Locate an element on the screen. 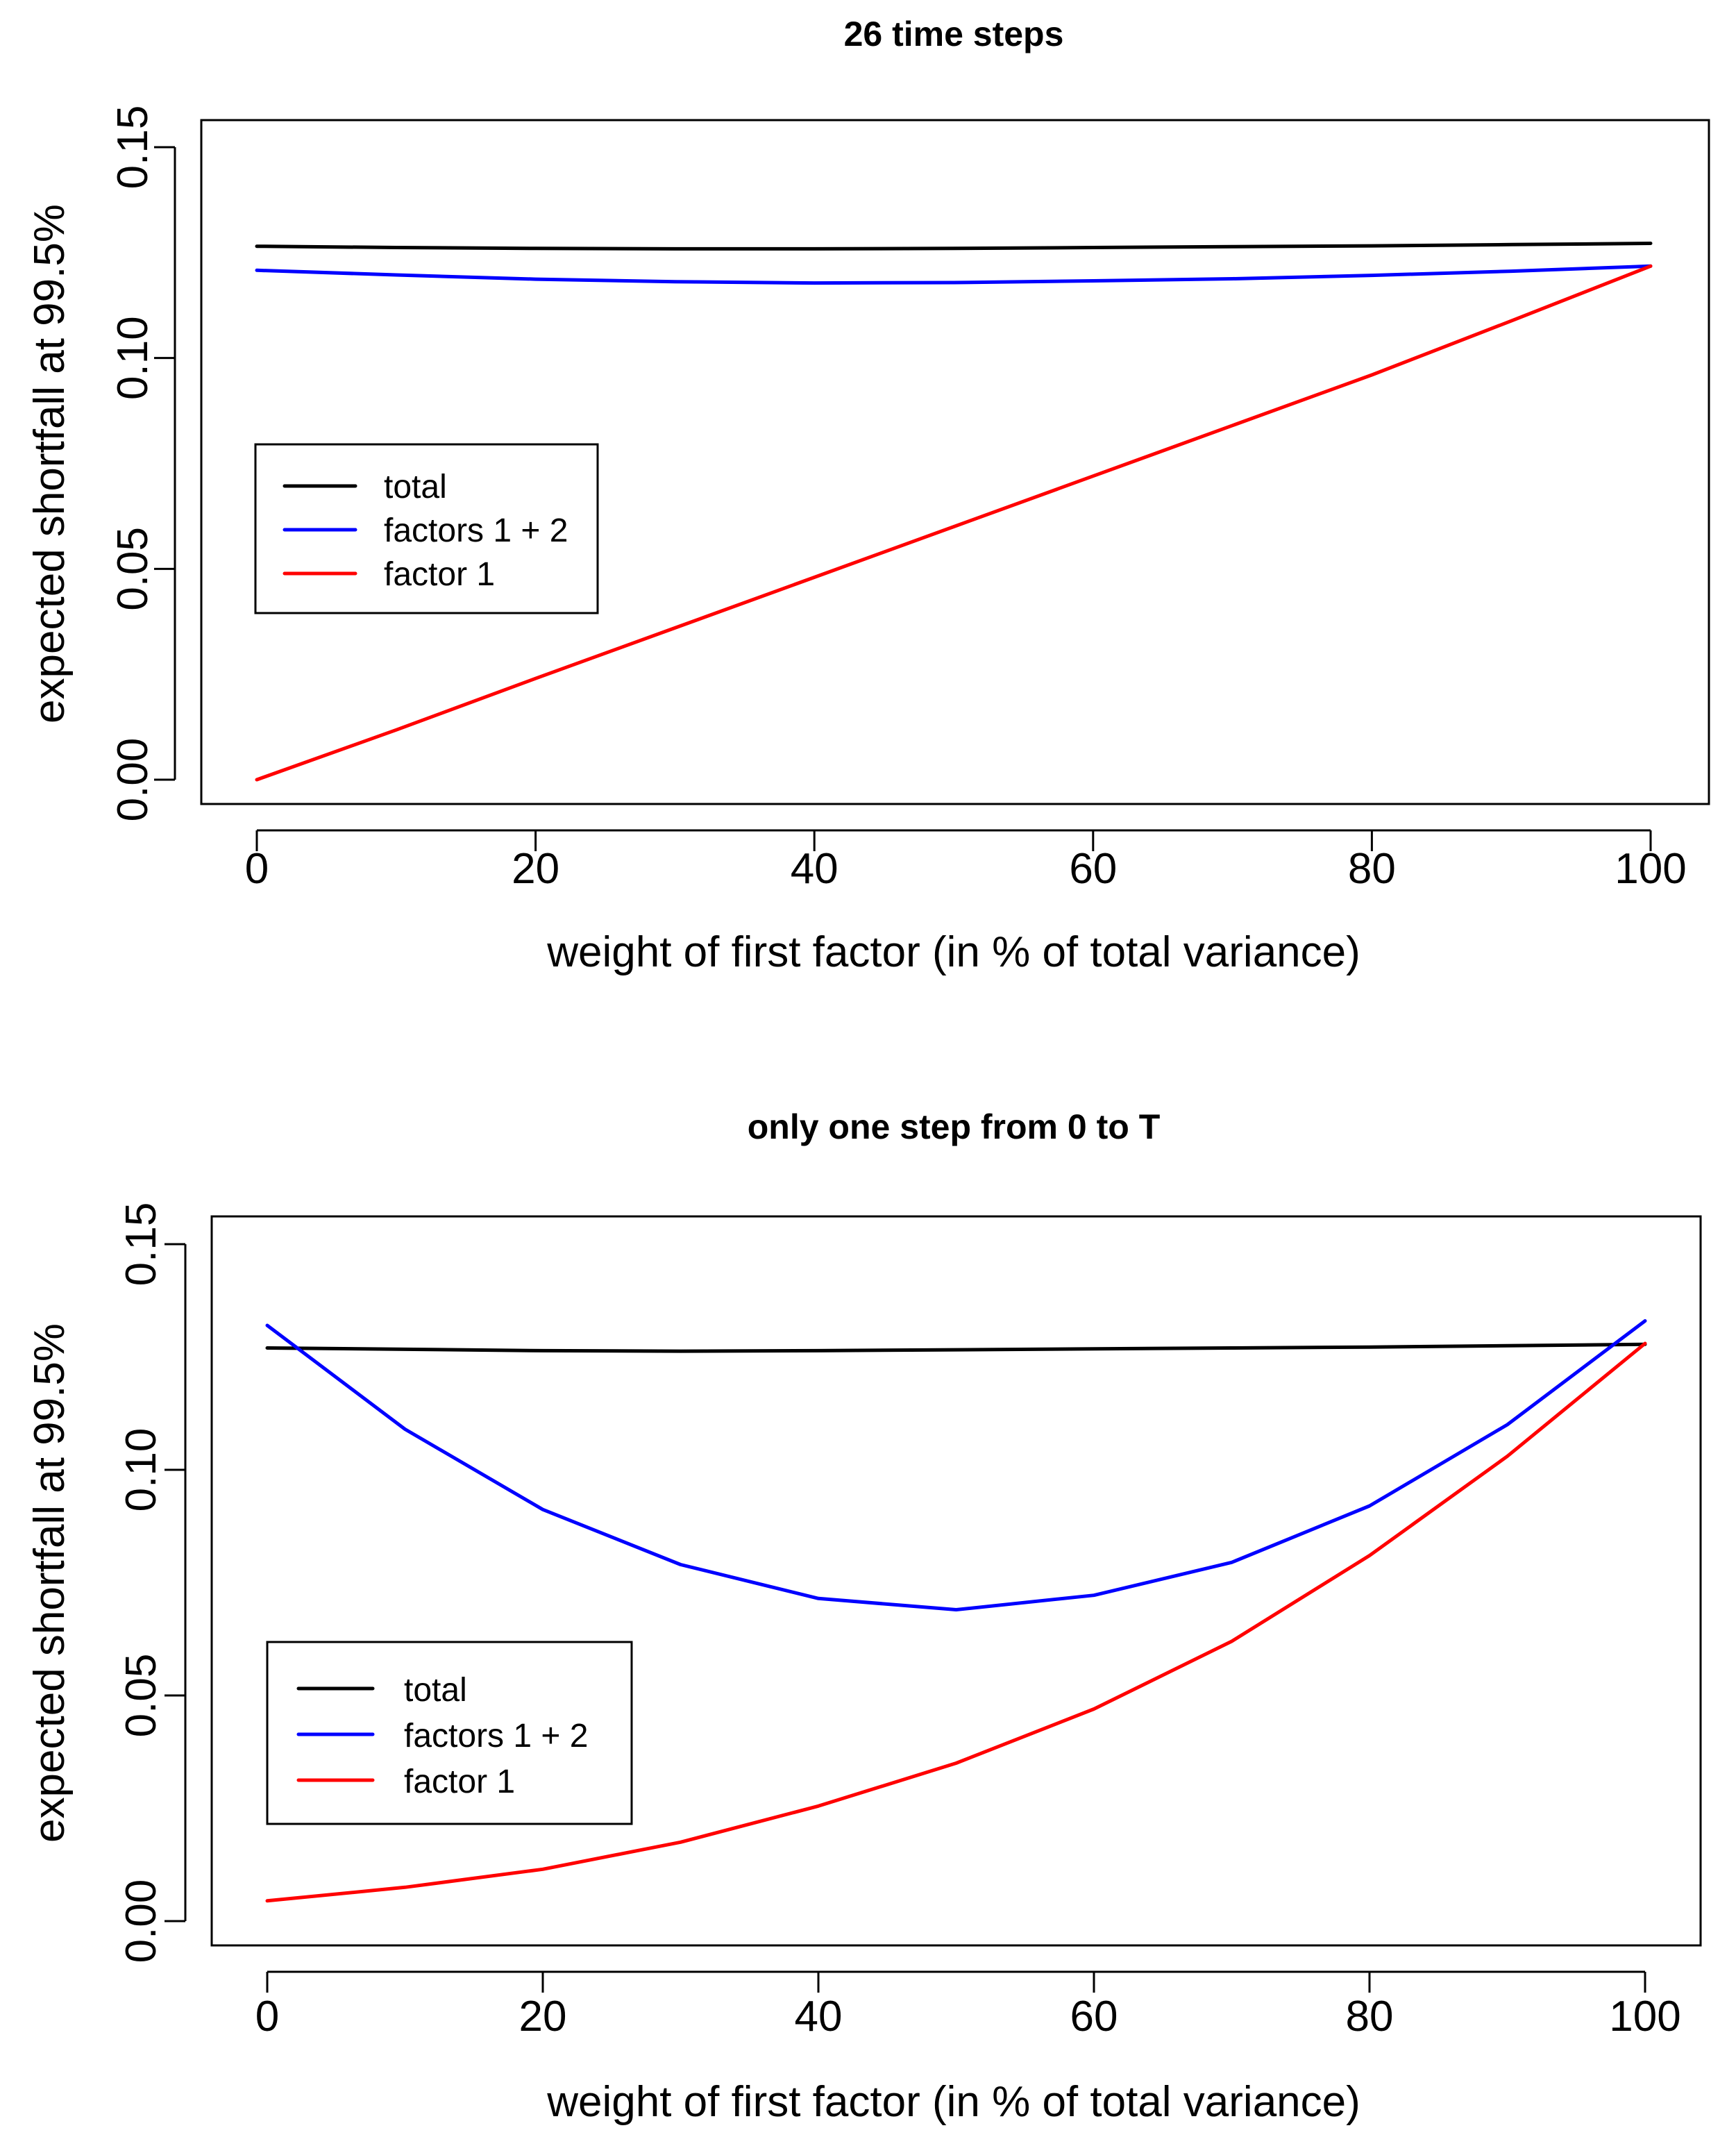 This screenshot has height=2153, width=1736. chart-title: 26 time steps is located at coordinates (954, 34).